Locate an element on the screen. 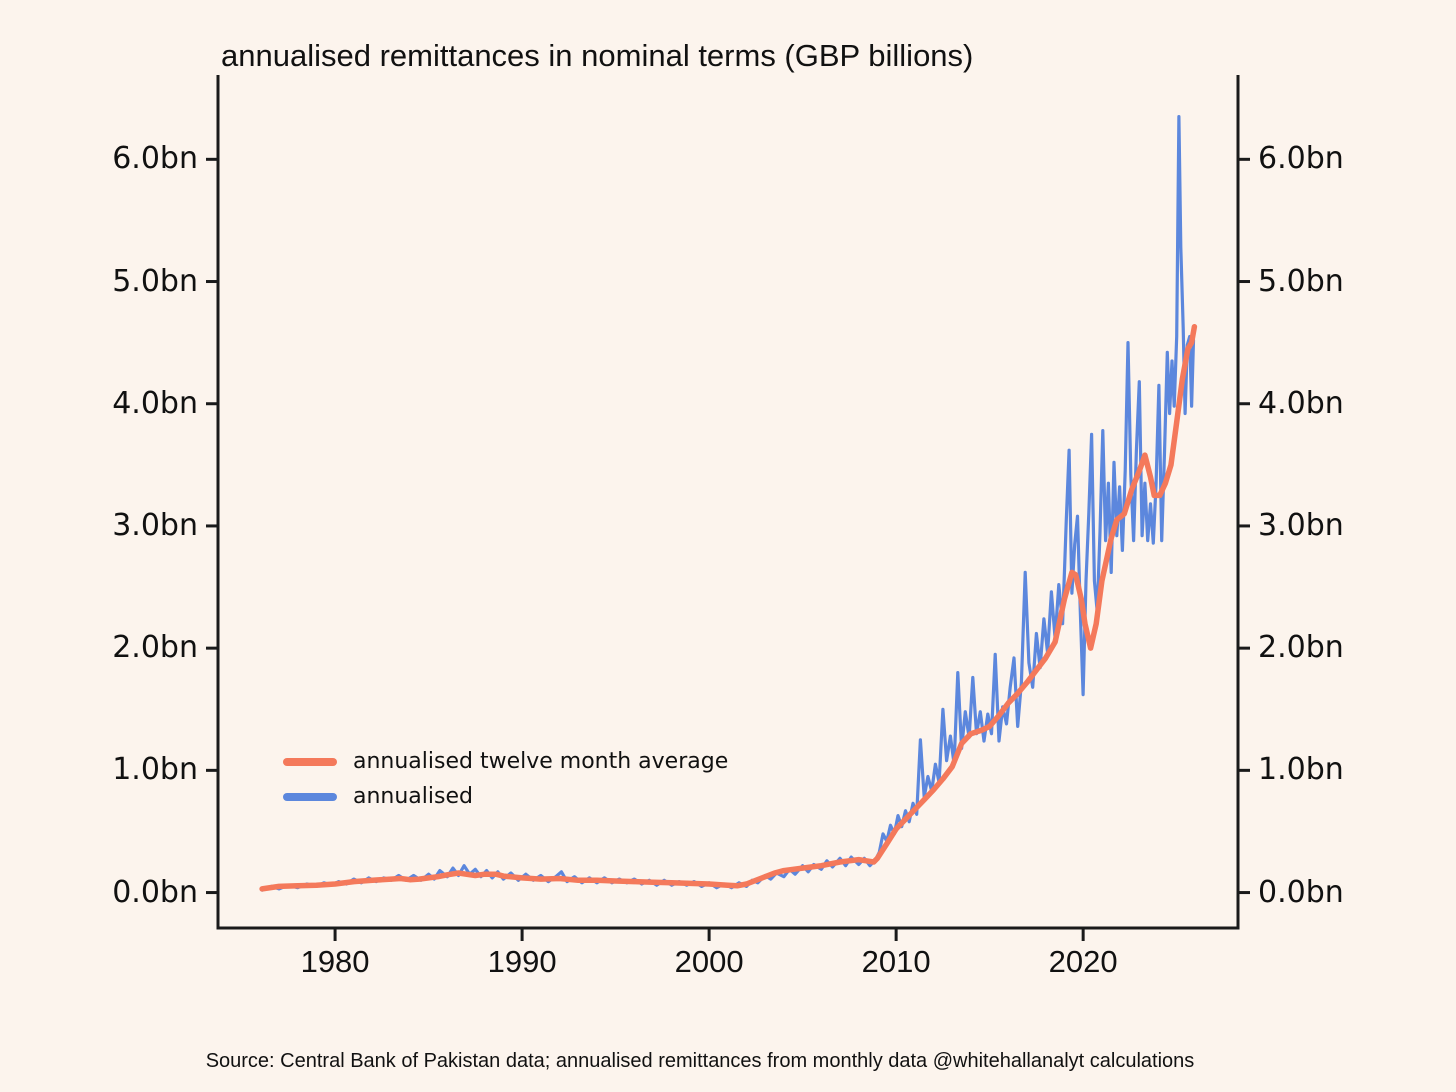 The image size is (1456, 1092). y-axis-tick-label-right: 4.0bn is located at coordinates (1301, 403).